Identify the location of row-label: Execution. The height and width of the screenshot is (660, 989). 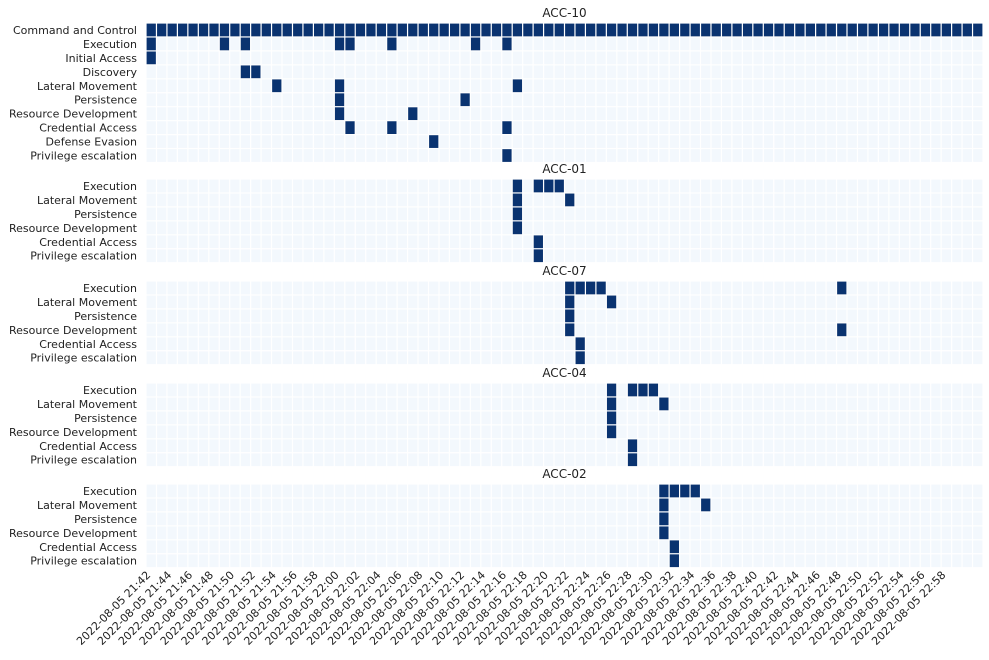
(110, 288).